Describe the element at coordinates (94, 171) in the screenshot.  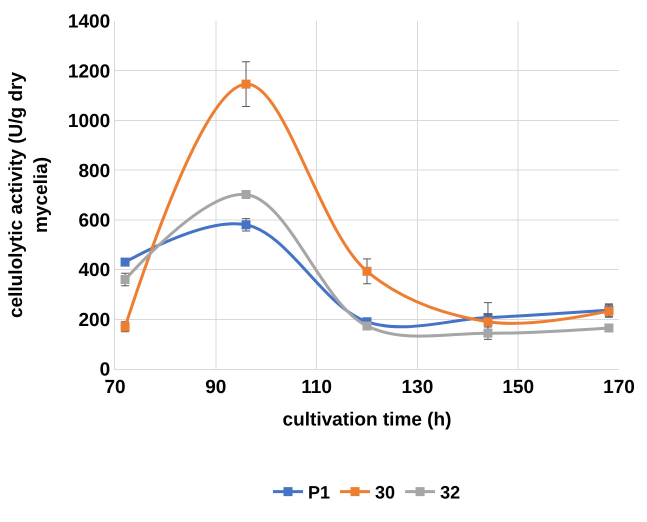
I see `y-tick-label: 800` at that location.